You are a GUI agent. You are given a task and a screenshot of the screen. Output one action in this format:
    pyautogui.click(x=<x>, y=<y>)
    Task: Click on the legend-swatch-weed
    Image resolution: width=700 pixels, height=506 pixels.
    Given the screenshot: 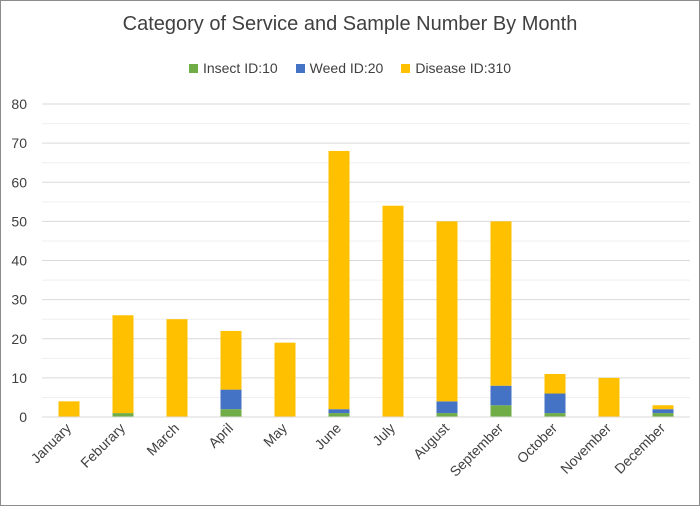 What is the action you would take?
    pyautogui.click(x=300, y=68)
    